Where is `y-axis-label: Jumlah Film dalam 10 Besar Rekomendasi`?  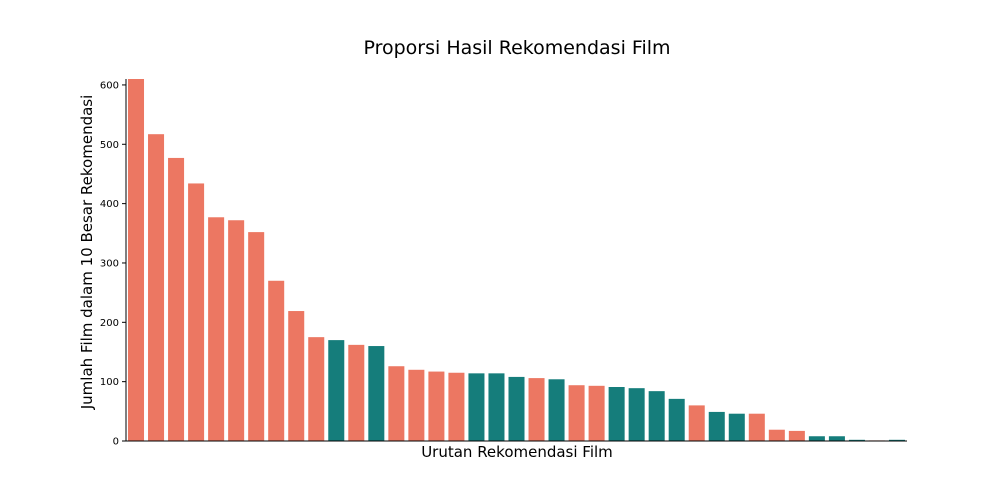
y-axis-label: Jumlah Film dalam 10 Besar Rekomendasi is located at coordinates (87, 253).